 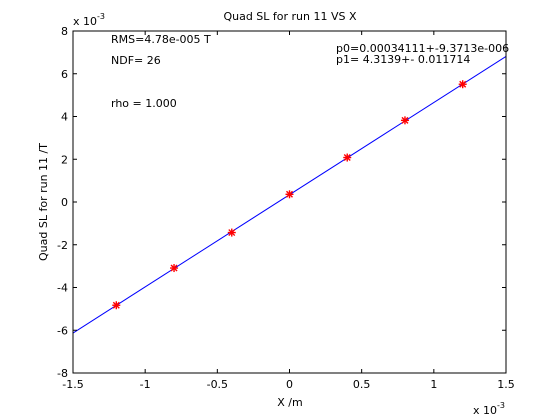 I want to click on y-tick-label: 2, so click(x=64, y=159).